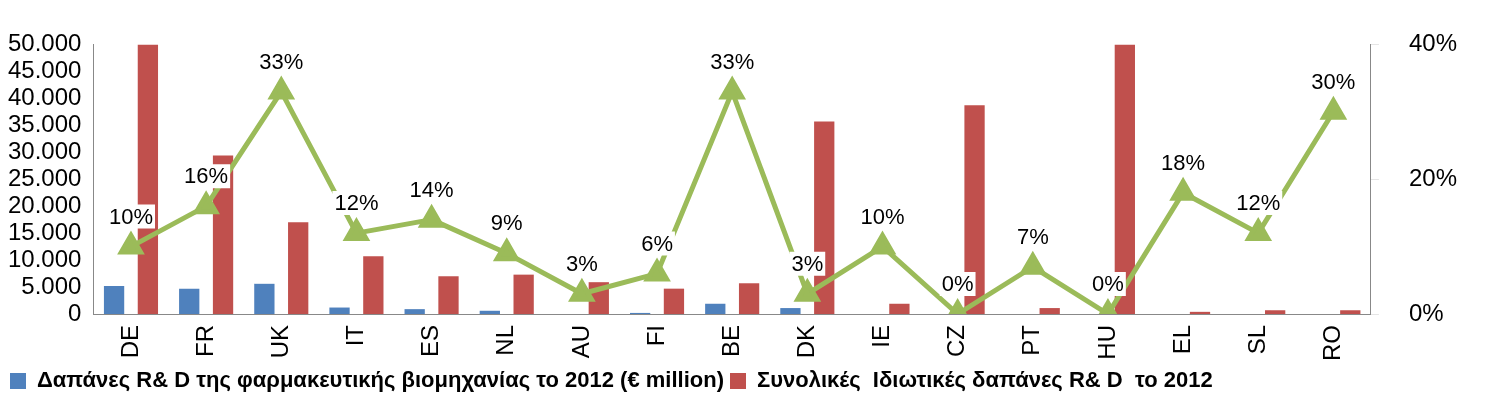  I want to click on x-tick-label: EL, so click(1181, 340).